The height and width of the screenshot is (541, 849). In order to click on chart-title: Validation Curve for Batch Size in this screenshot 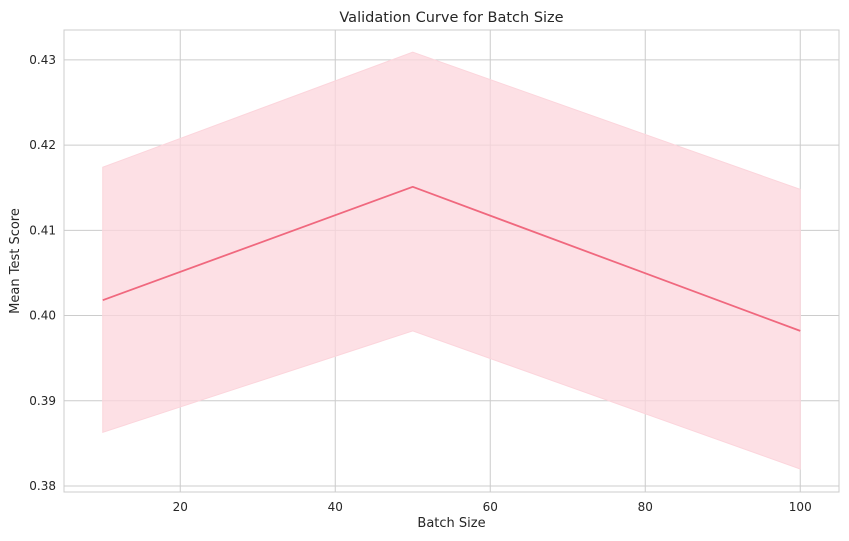, I will do `click(451, 18)`.